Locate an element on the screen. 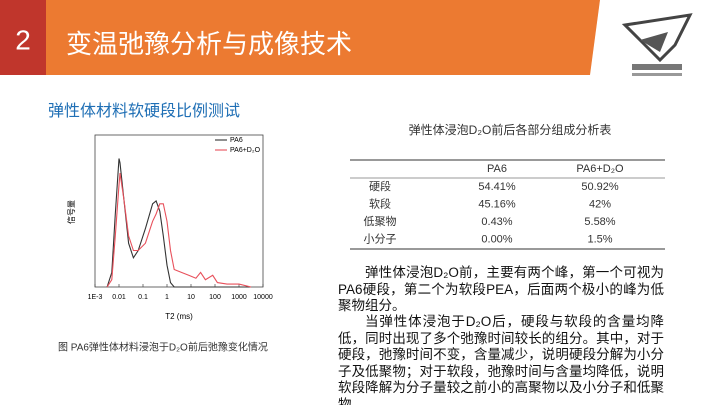  slide-number: 2 is located at coordinates (23, 39).